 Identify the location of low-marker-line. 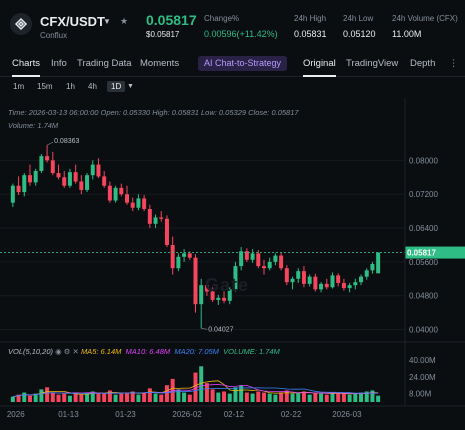
(204, 328).